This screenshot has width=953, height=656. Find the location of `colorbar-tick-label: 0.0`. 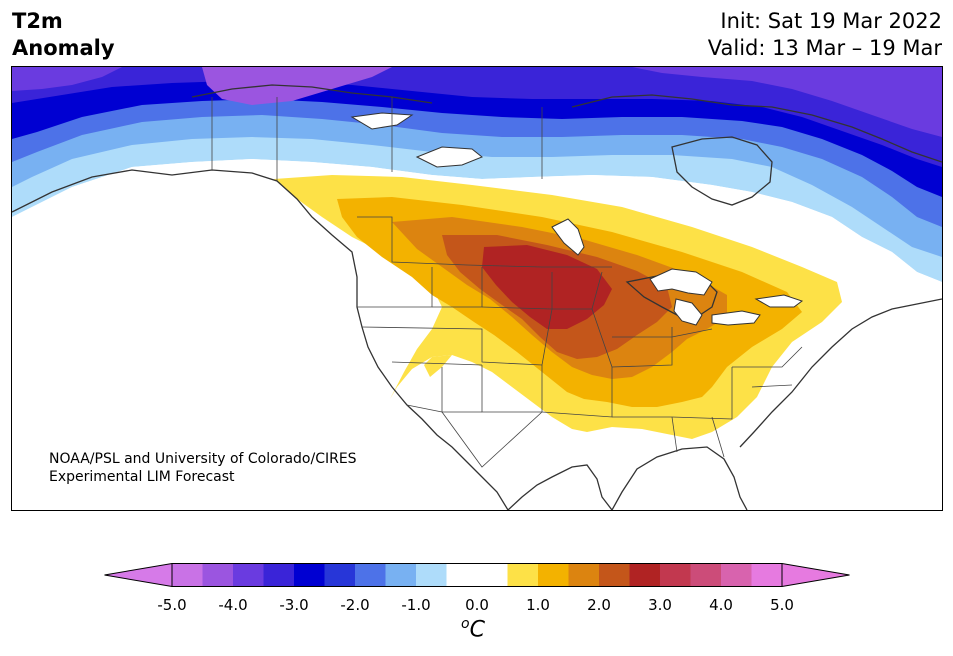

colorbar-tick-label: 0.0 is located at coordinates (477, 605).